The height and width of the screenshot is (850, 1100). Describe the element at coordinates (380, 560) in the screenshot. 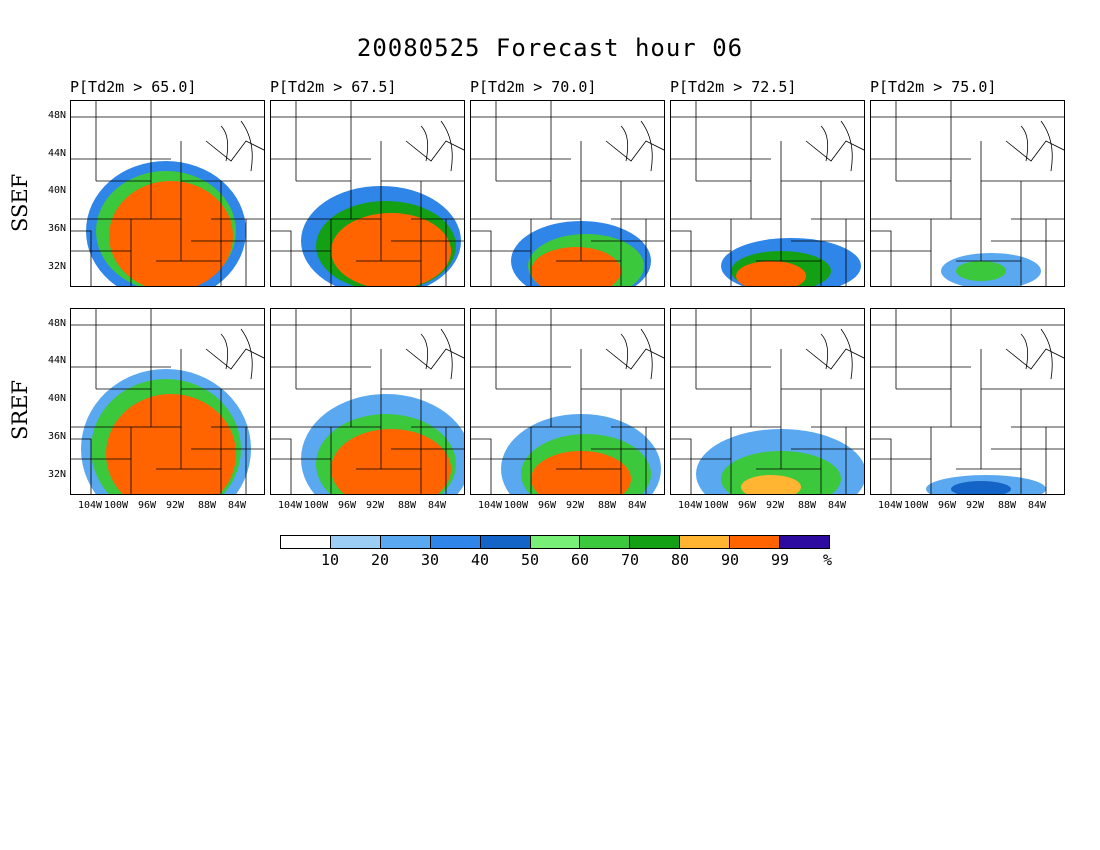

I see `colorbar-label: 20` at that location.